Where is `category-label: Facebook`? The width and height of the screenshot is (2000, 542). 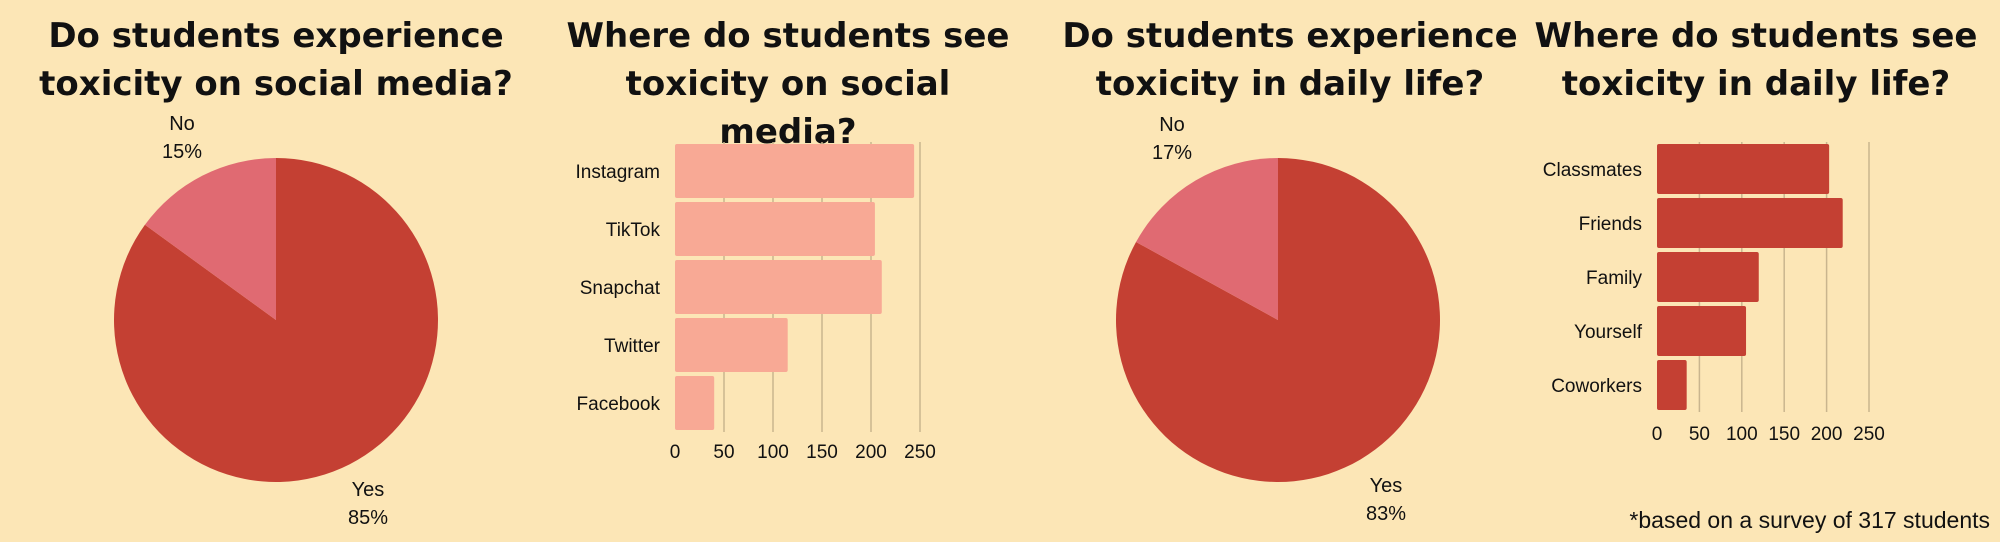
category-label: Facebook is located at coordinates (619, 404).